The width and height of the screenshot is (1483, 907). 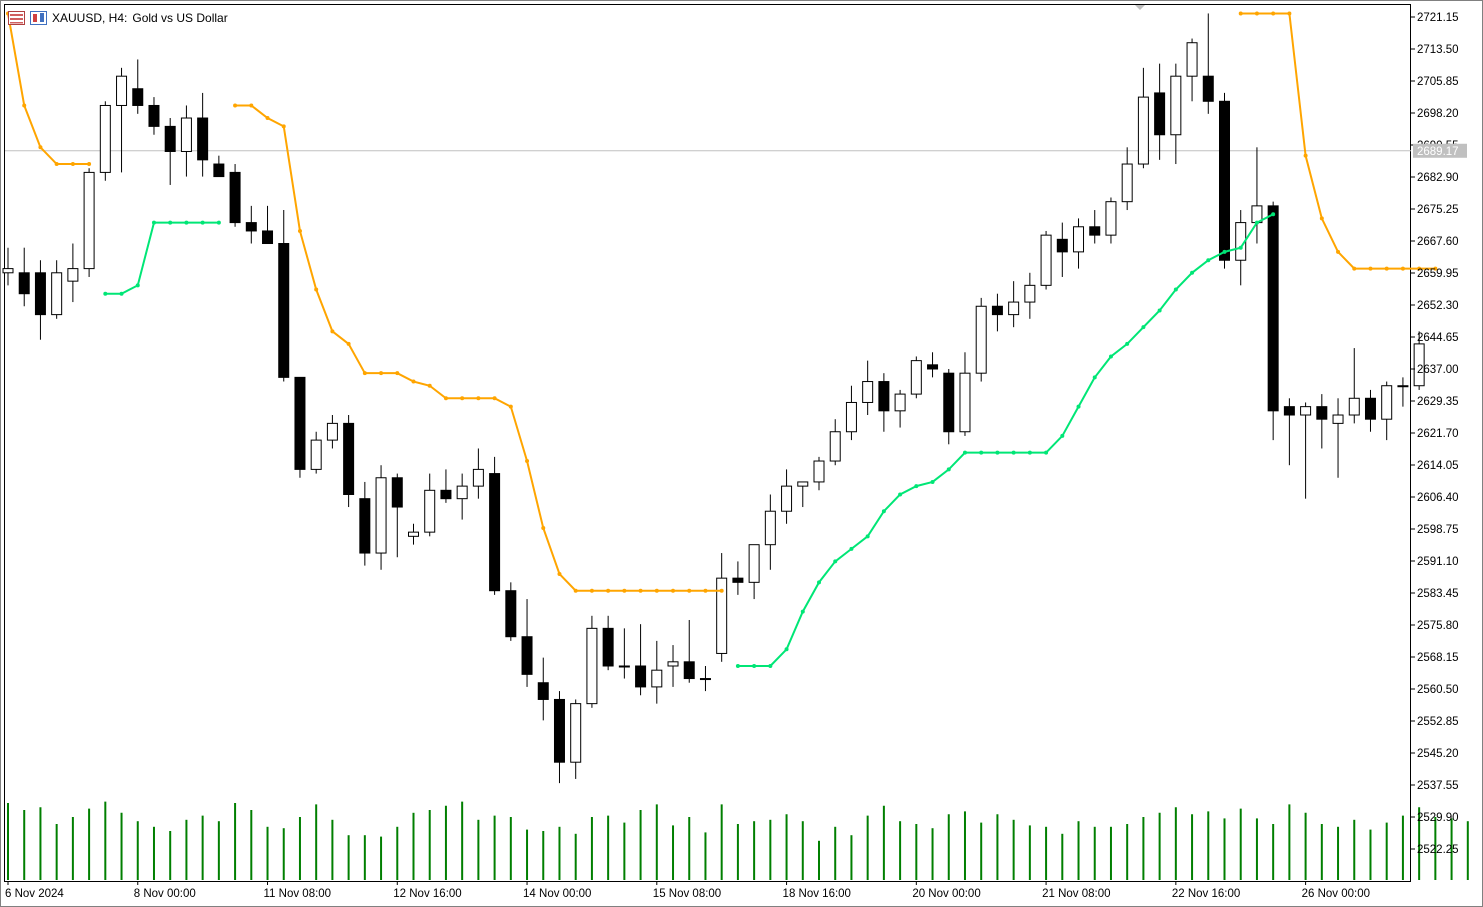 I want to click on symbol-description: Gold vs US Dollar, so click(x=180, y=18).